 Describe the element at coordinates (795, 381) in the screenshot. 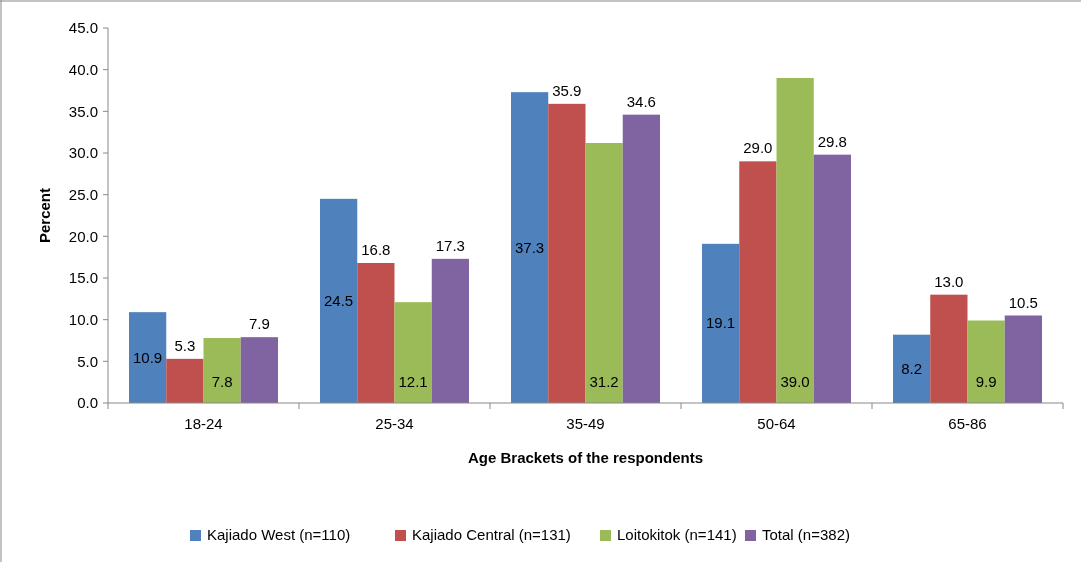

I see `data-label: 39.0` at that location.